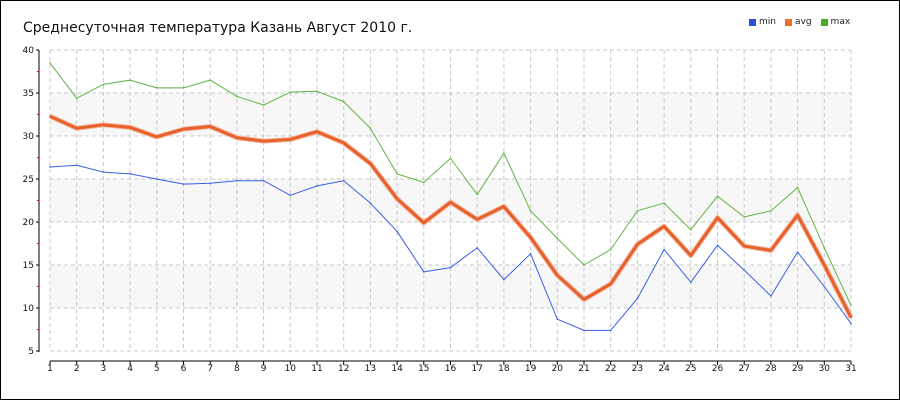 Image resolution: width=900 pixels, height=400 pixels. I want to click on x-tick-label: 14, so click(397, 369).